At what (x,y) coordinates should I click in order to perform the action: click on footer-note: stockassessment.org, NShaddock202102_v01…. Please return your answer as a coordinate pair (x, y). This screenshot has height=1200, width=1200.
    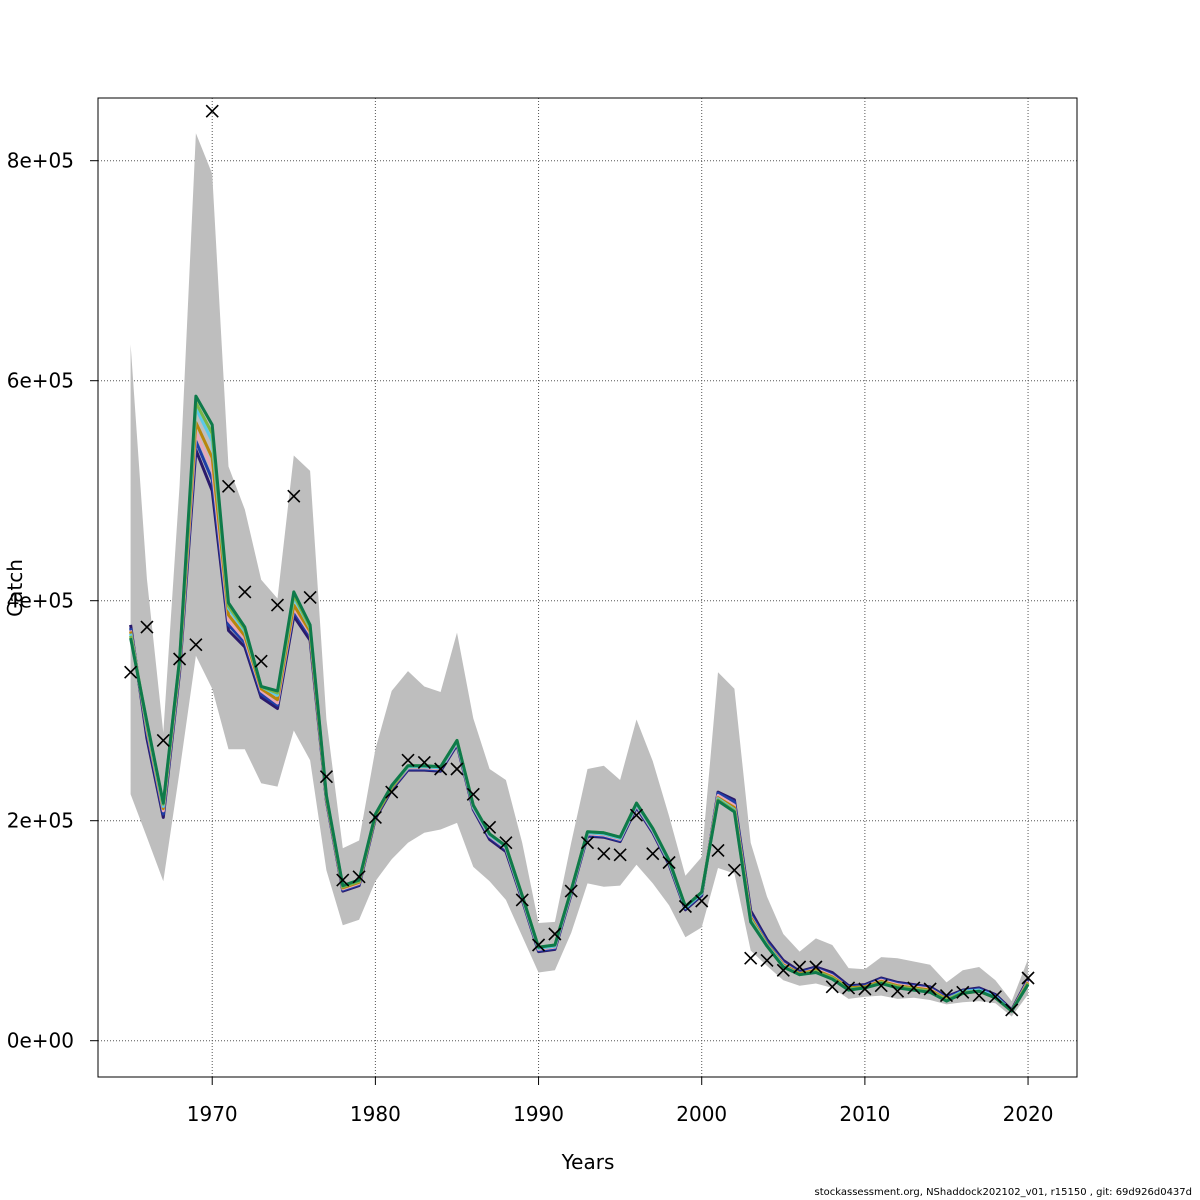
    Looking at the image, I should click on (1003, 1192).